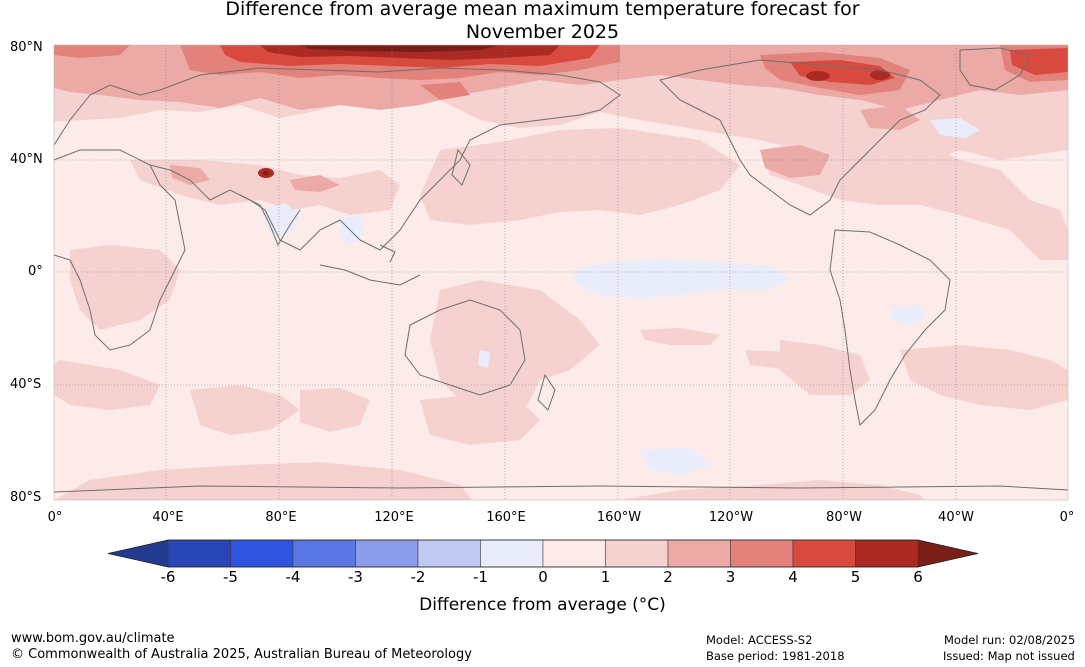  Describe the element at coordinates (480, 577) in the screenshot. I see `colorbar-tick-label: -1` at that location.